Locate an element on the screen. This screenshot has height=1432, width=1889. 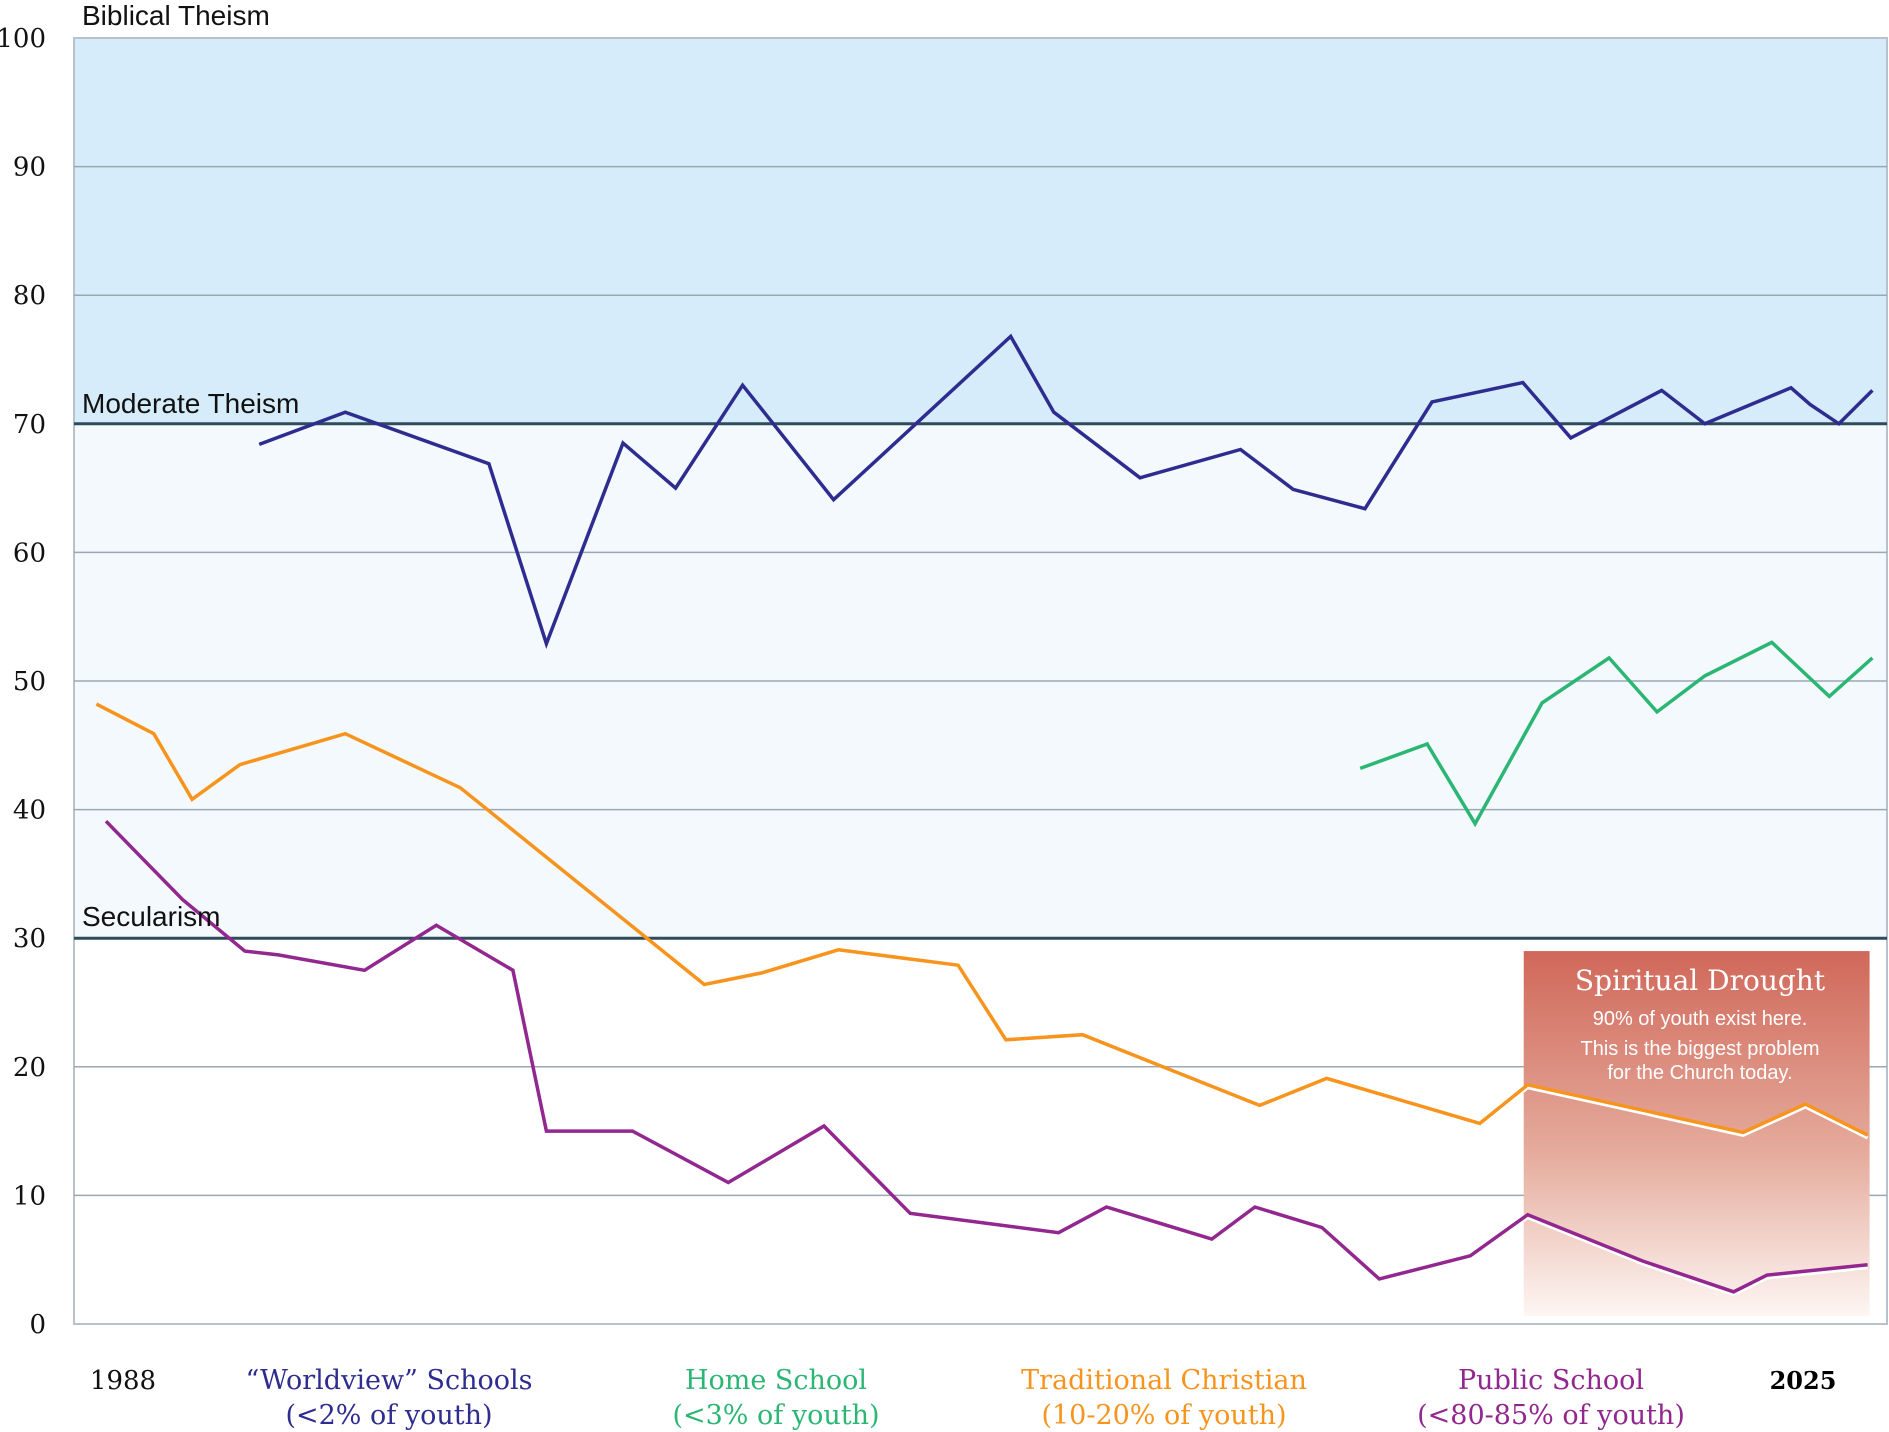
x-label-end: 2025 is located at coordinates (1803, 1380).